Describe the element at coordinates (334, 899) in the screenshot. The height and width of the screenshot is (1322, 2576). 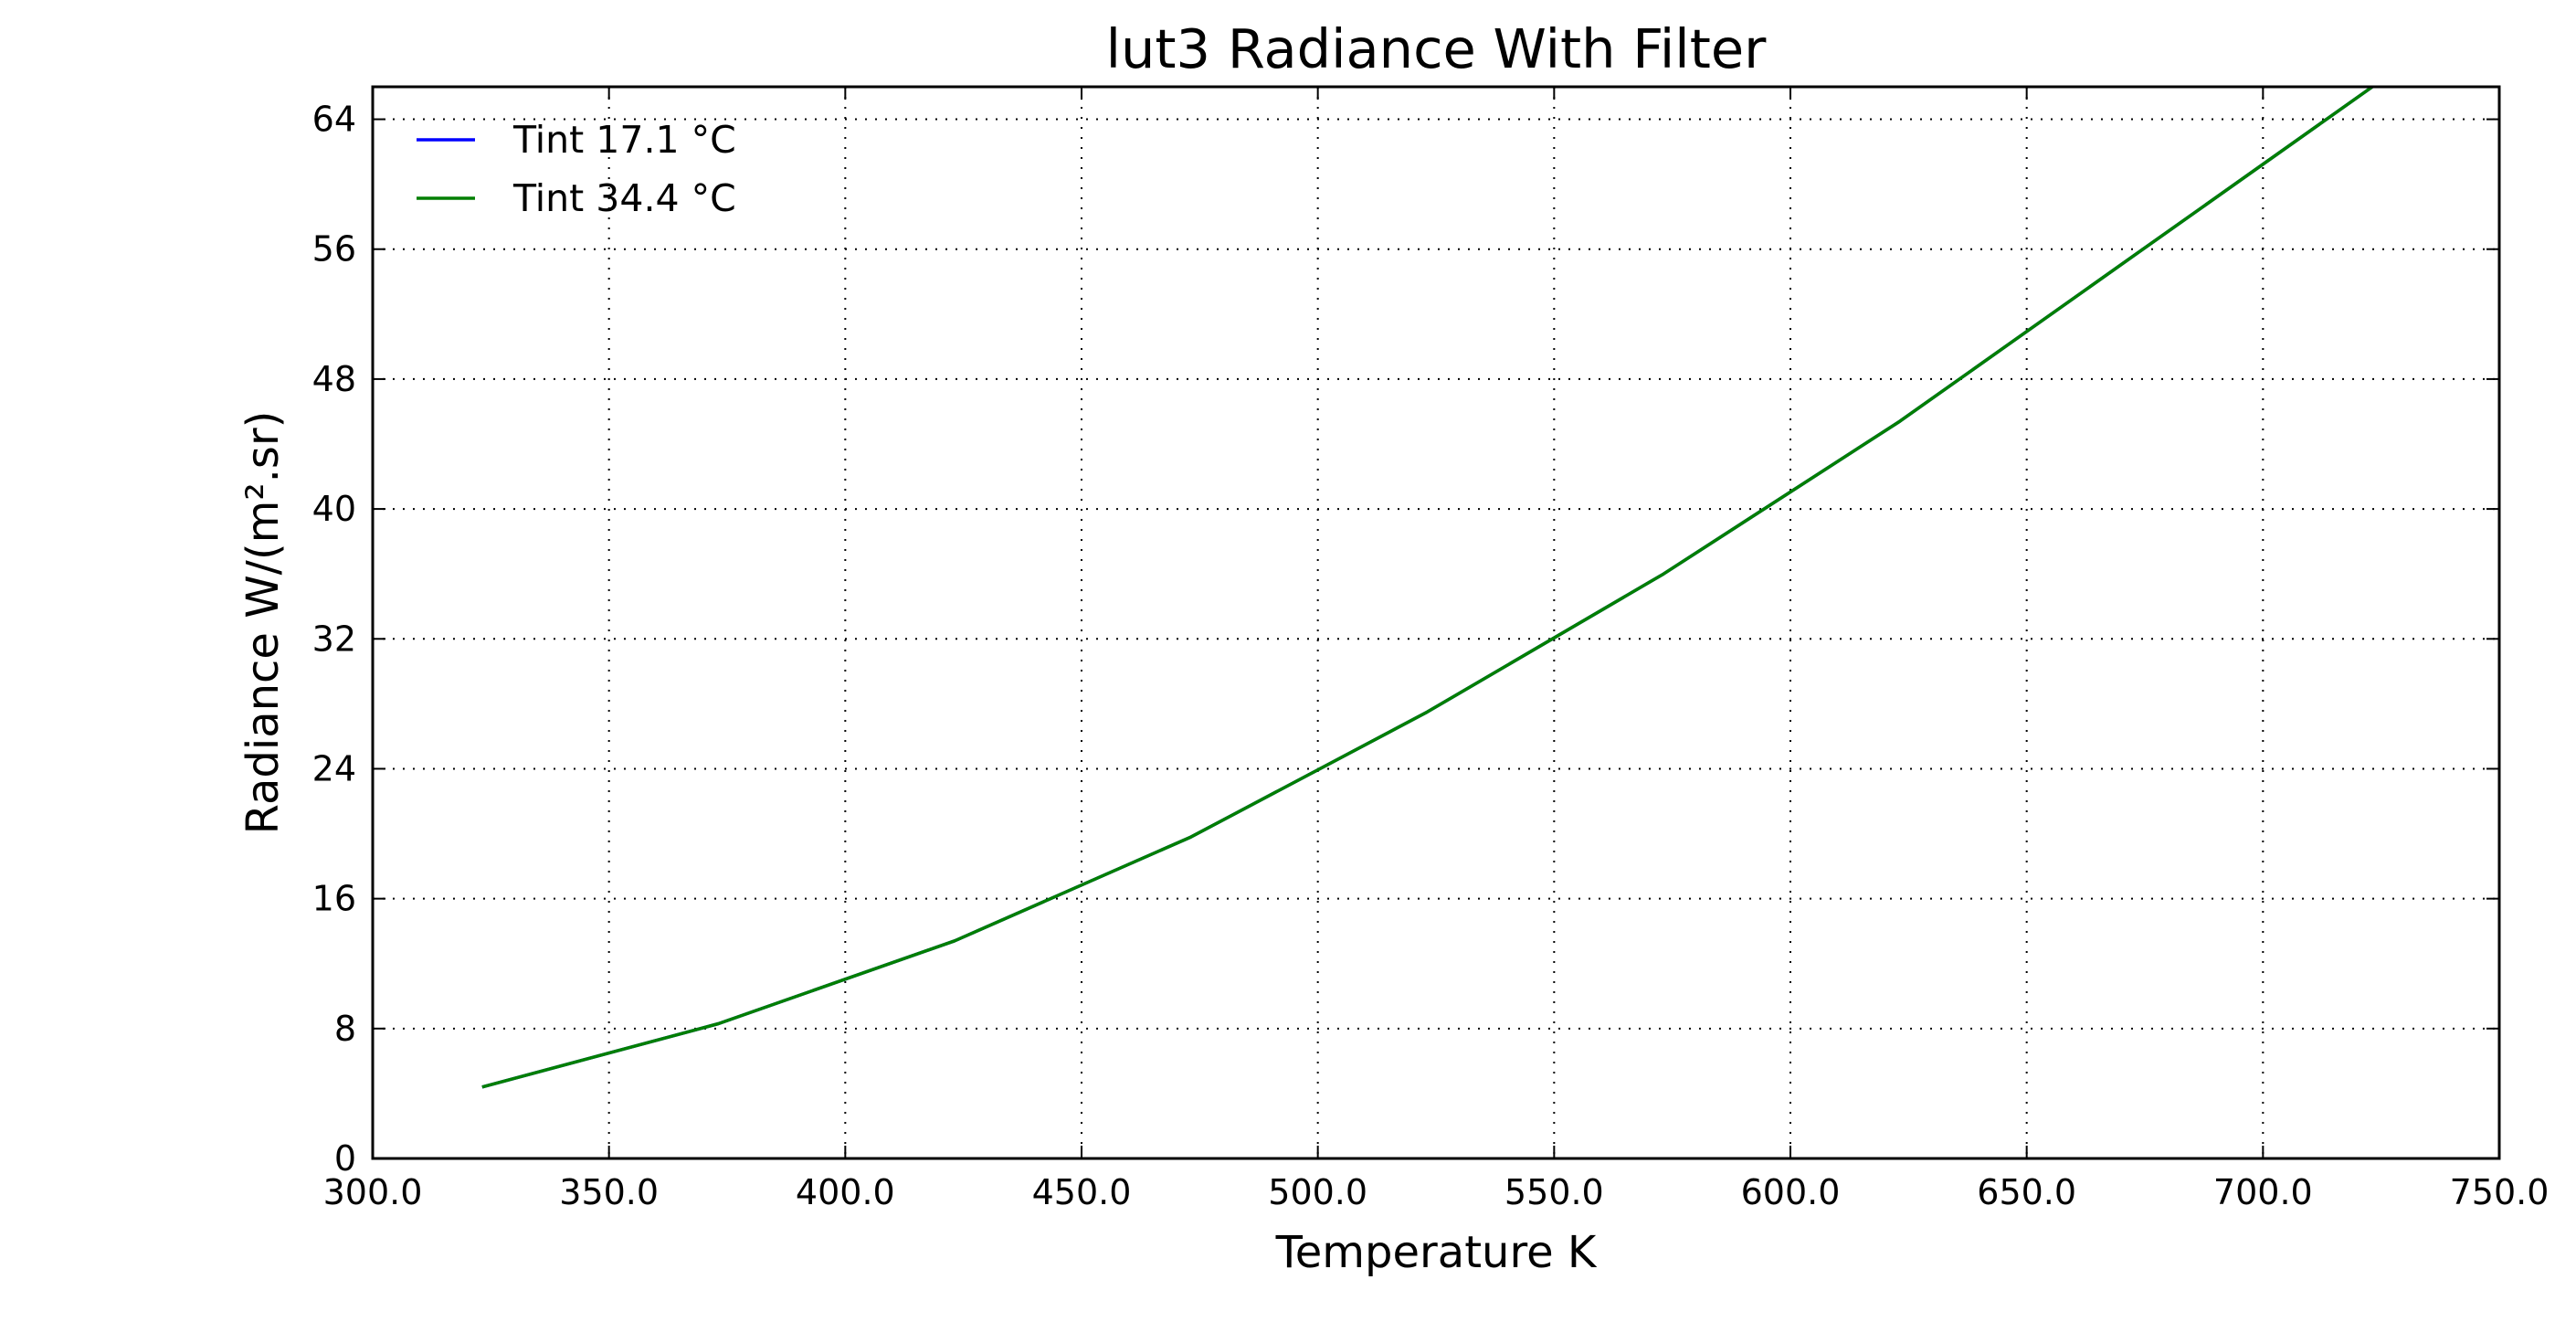
I see `y-tick-label: 16` at that location.